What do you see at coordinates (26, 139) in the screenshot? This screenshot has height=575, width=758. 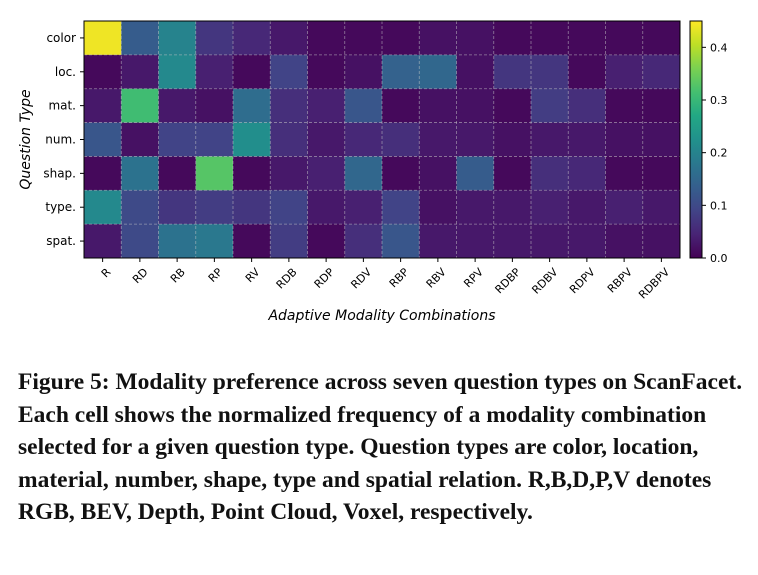 I see `y-axis-label: Question Type` at bounding box center [26, 139].